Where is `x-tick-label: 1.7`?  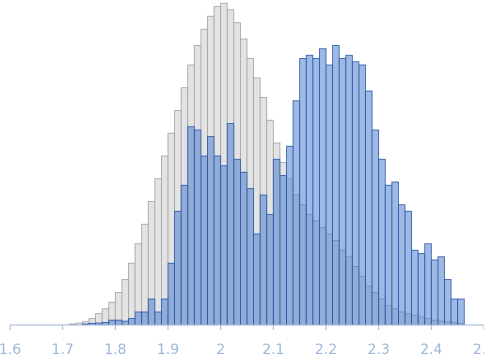
x-tick-label: 1.7 is located at coordinates (63, 350).